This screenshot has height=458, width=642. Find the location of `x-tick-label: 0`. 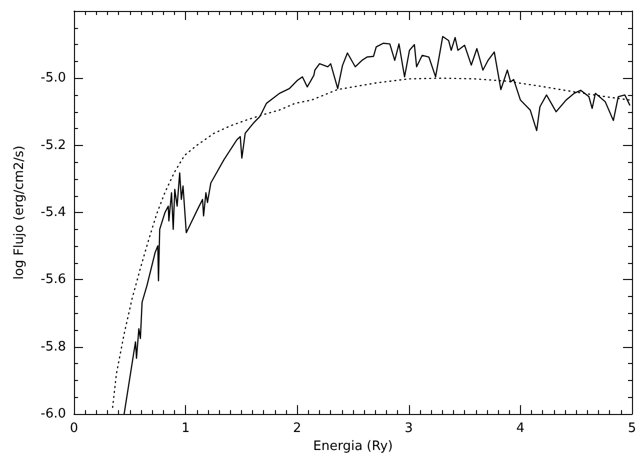

x-tick-label: 0 is located at coordinates (74, 428).